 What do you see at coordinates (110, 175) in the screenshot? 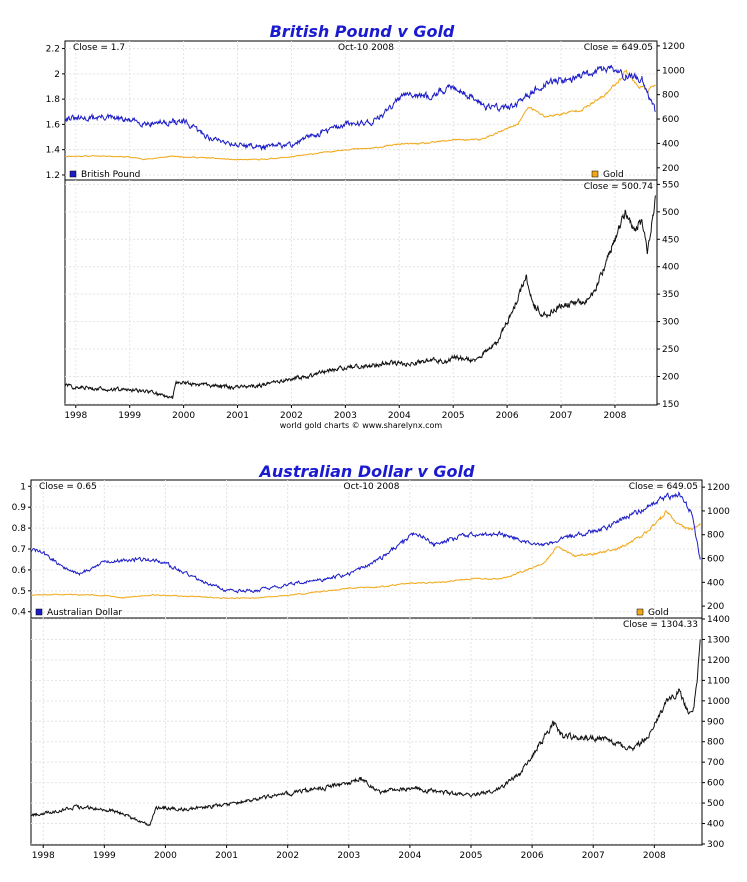
I see `legend-label-currency: British Pound` at bounding box center [110, 175].